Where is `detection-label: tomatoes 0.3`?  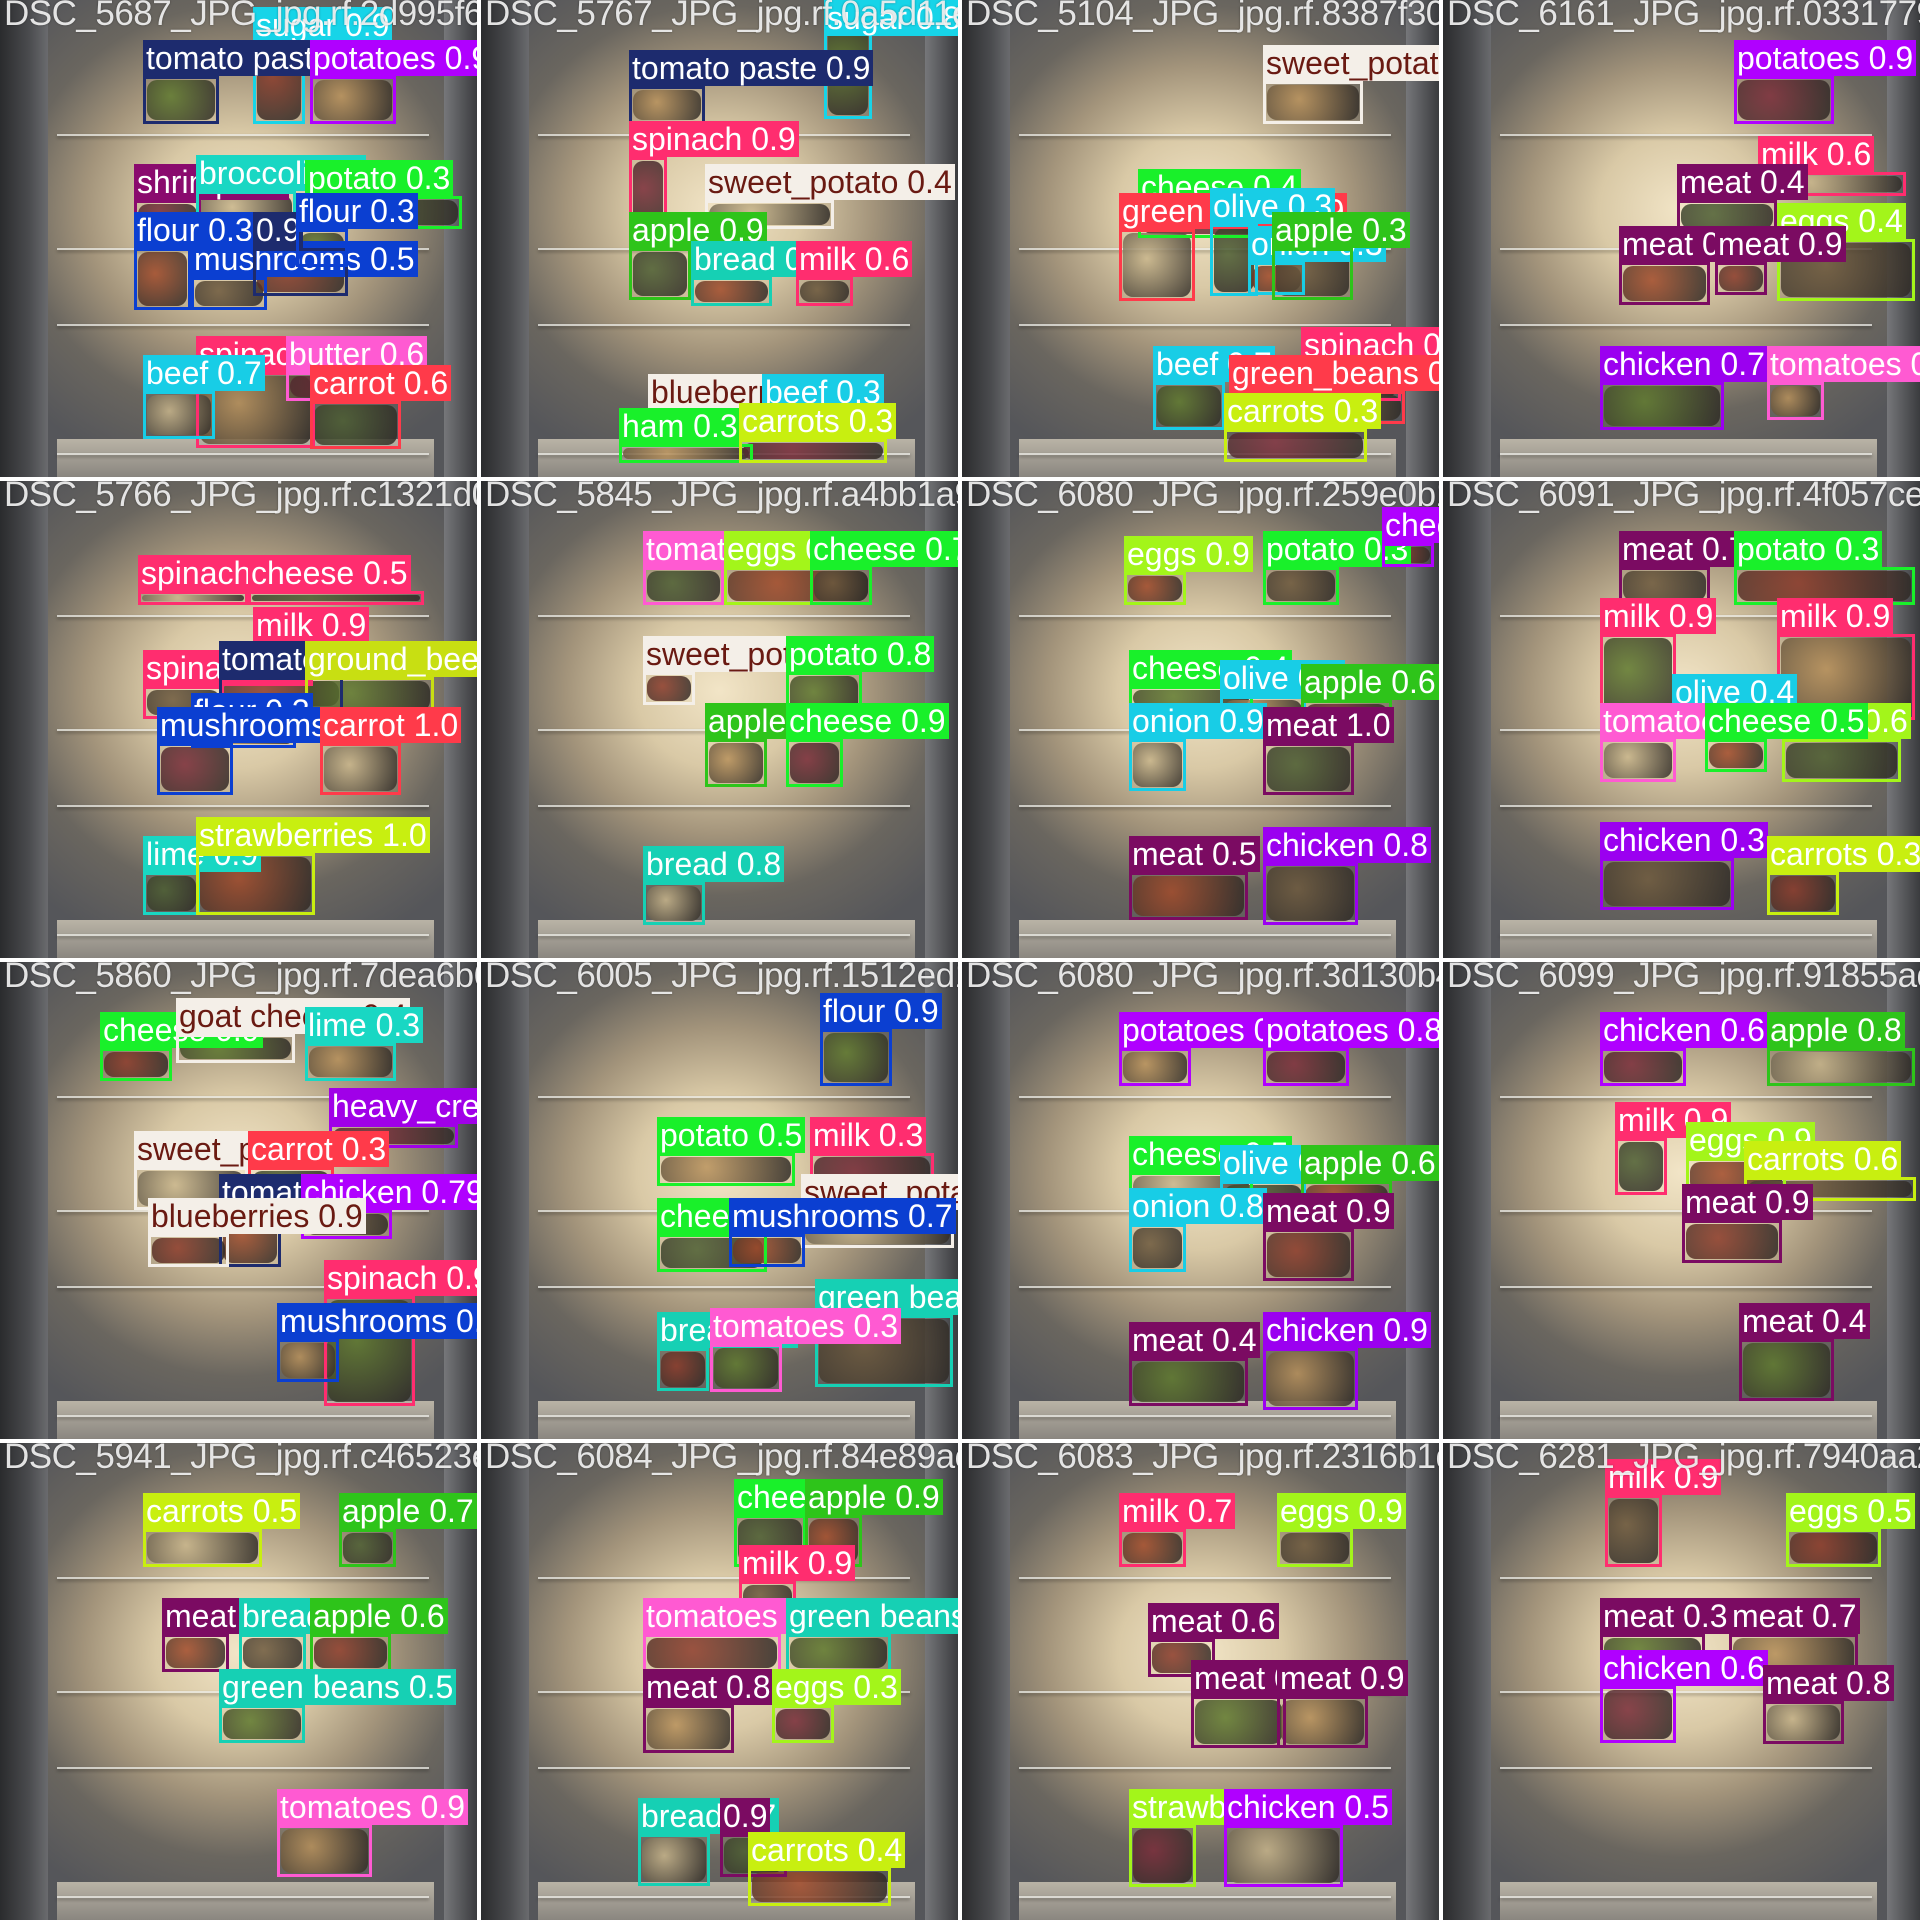 detection-label: tomatoes 0.3 is located at coordinates (805, 1326).